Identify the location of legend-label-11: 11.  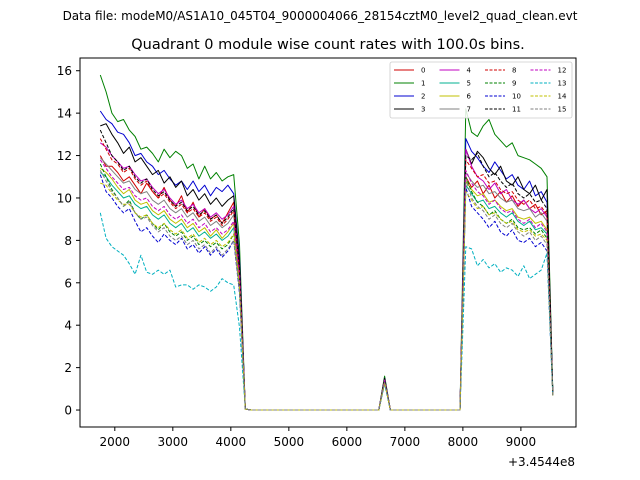
(516, 110).